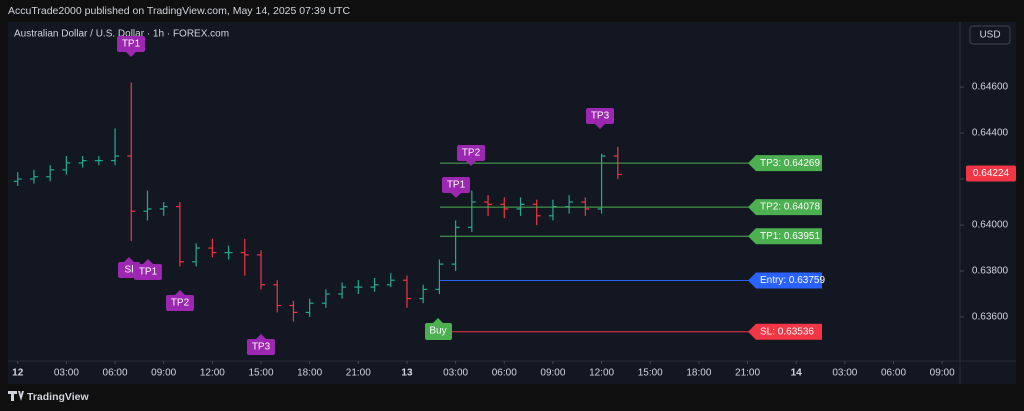  Describe the element at coordinates (18, 373) in the screenshot. I see `x-tick-label: 12` at that location.